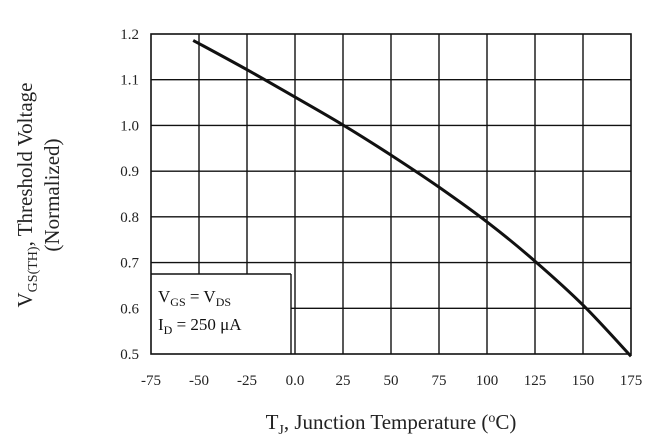 The image size is (653, 439). What do you see at coordinates (129, 35) in the screenshot?
I see `y-tick-label: 1.2` at bounding box center [129, 35].